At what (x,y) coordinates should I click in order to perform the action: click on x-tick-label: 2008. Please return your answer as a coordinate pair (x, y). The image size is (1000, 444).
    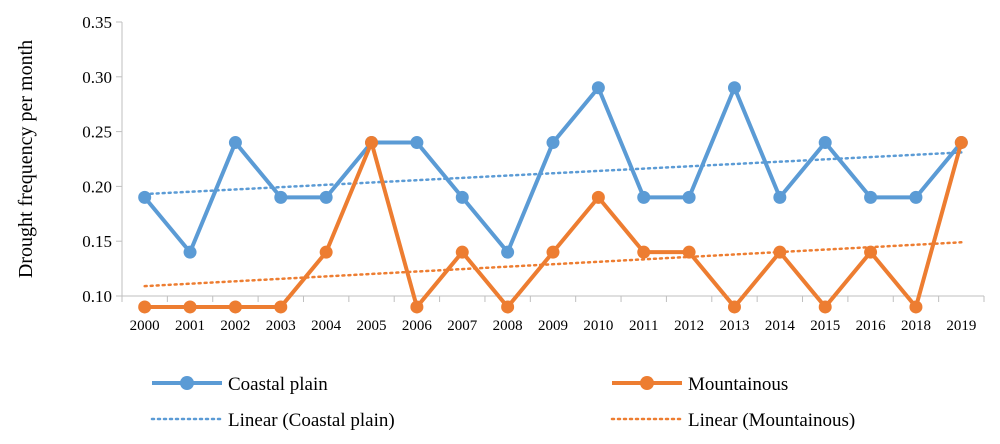
    Looking at the image, I should click on (508, 326).